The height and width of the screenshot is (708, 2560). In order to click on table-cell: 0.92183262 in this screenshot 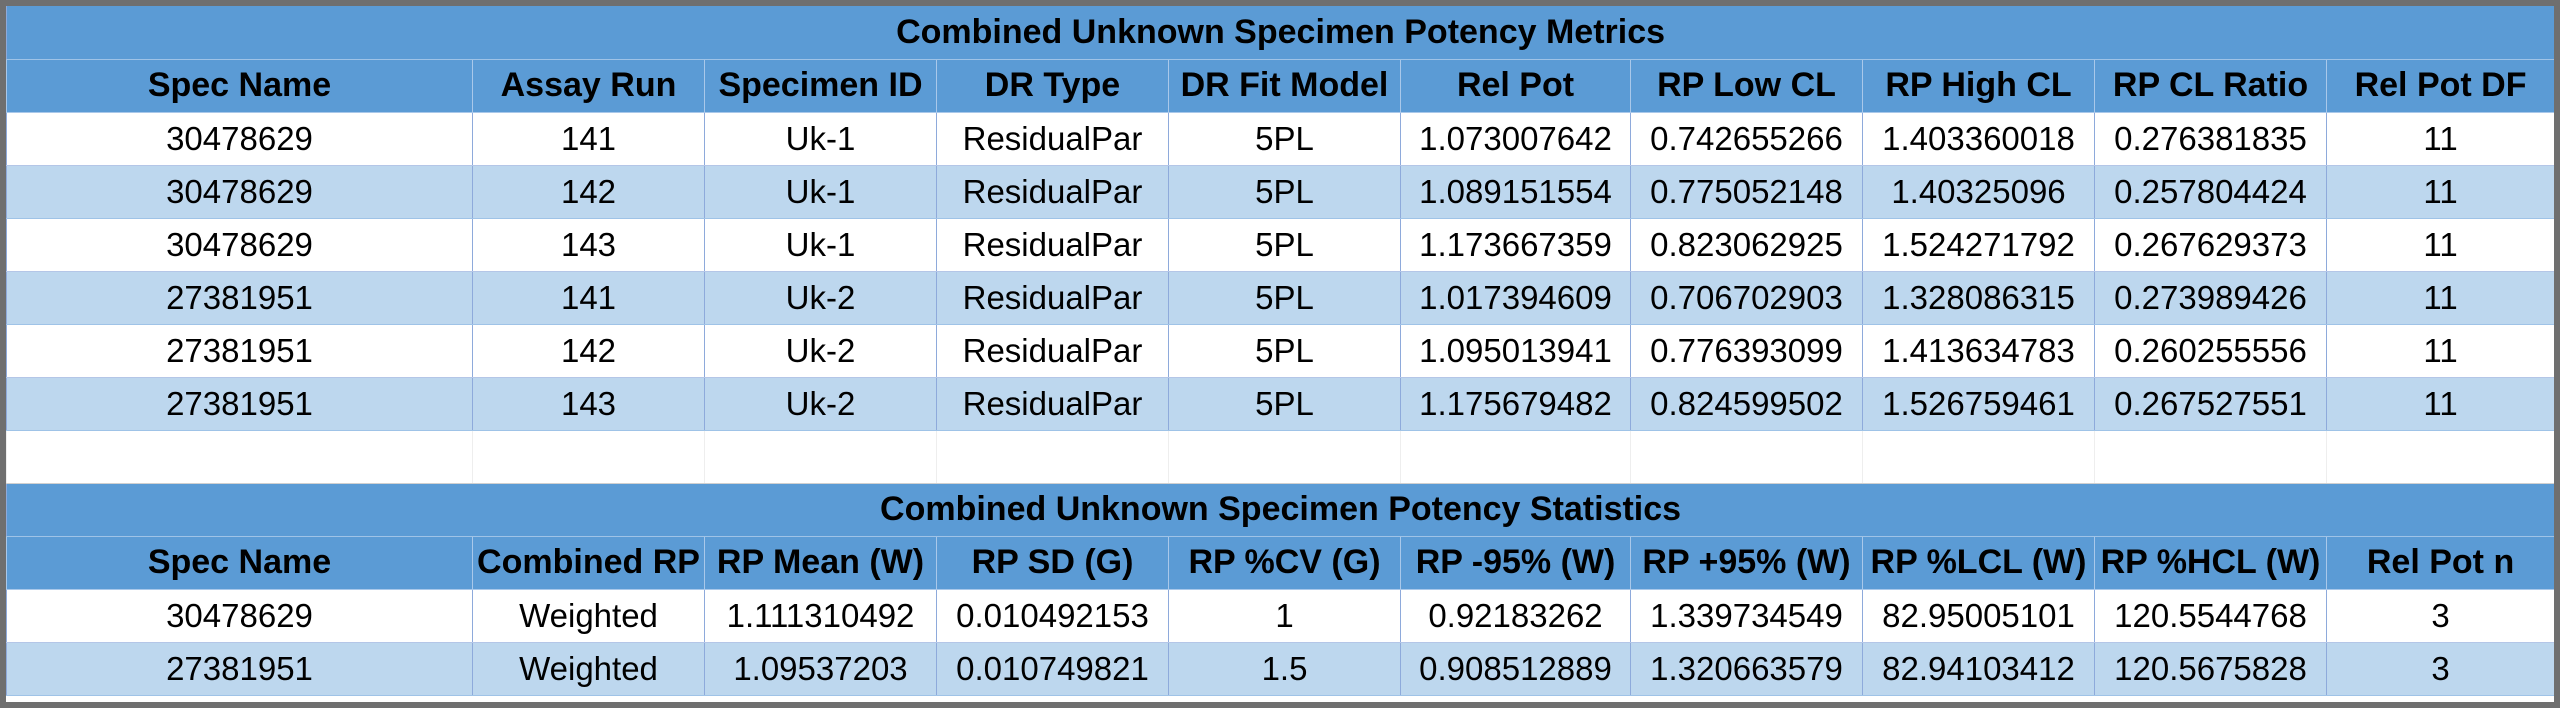, I will do `click(1515, 616)`.